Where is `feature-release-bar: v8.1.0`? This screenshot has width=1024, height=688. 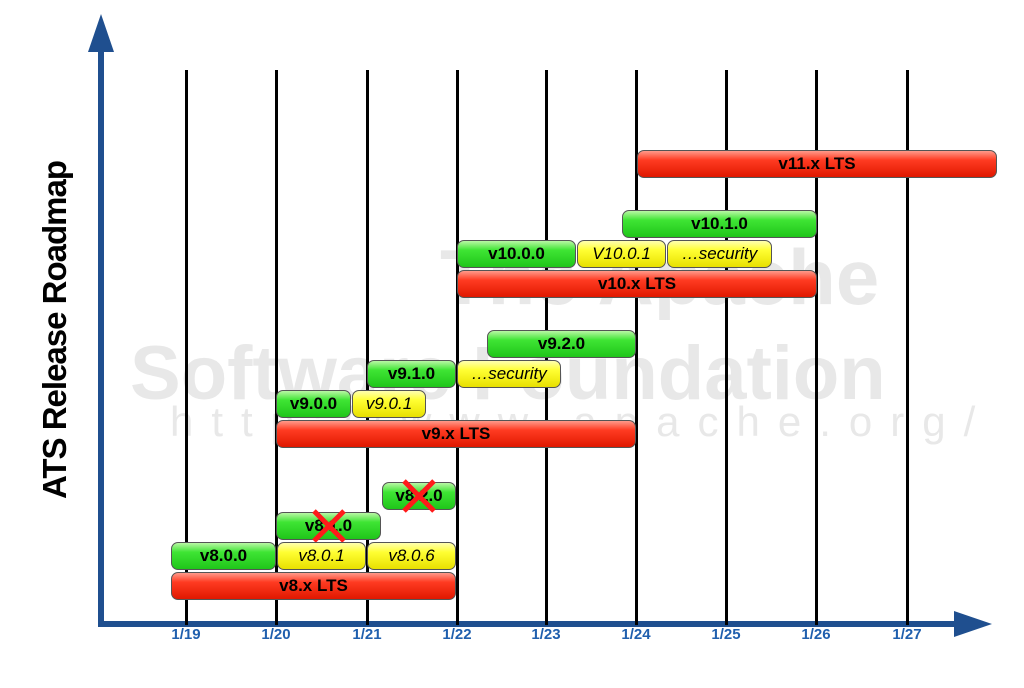
feature-release-bar: v8.1.0 is located at coordinates (328, 526).